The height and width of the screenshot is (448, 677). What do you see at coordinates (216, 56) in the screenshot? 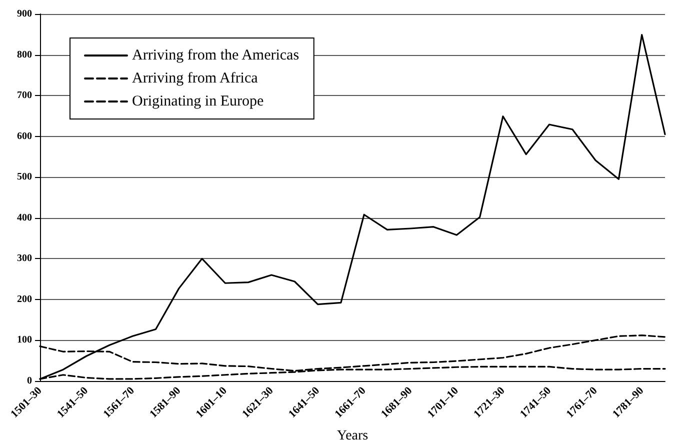
I see `legend-label: Arriving from the Americas` at bounding box center [216, 56].